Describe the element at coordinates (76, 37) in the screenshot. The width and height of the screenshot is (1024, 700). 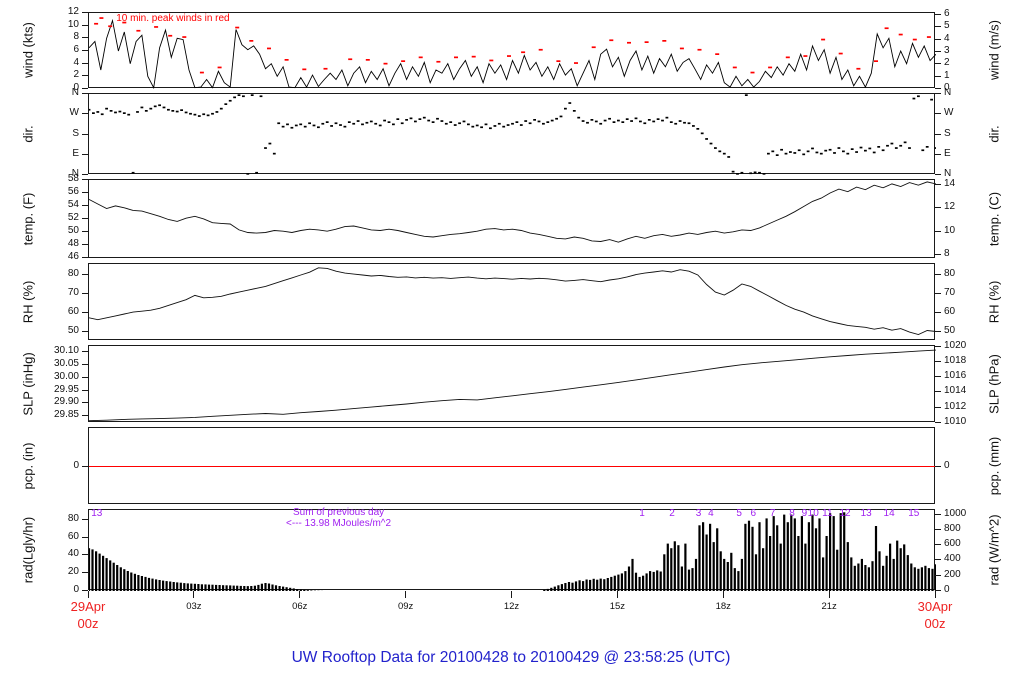
I see `y-tick-label: 8` at that location.